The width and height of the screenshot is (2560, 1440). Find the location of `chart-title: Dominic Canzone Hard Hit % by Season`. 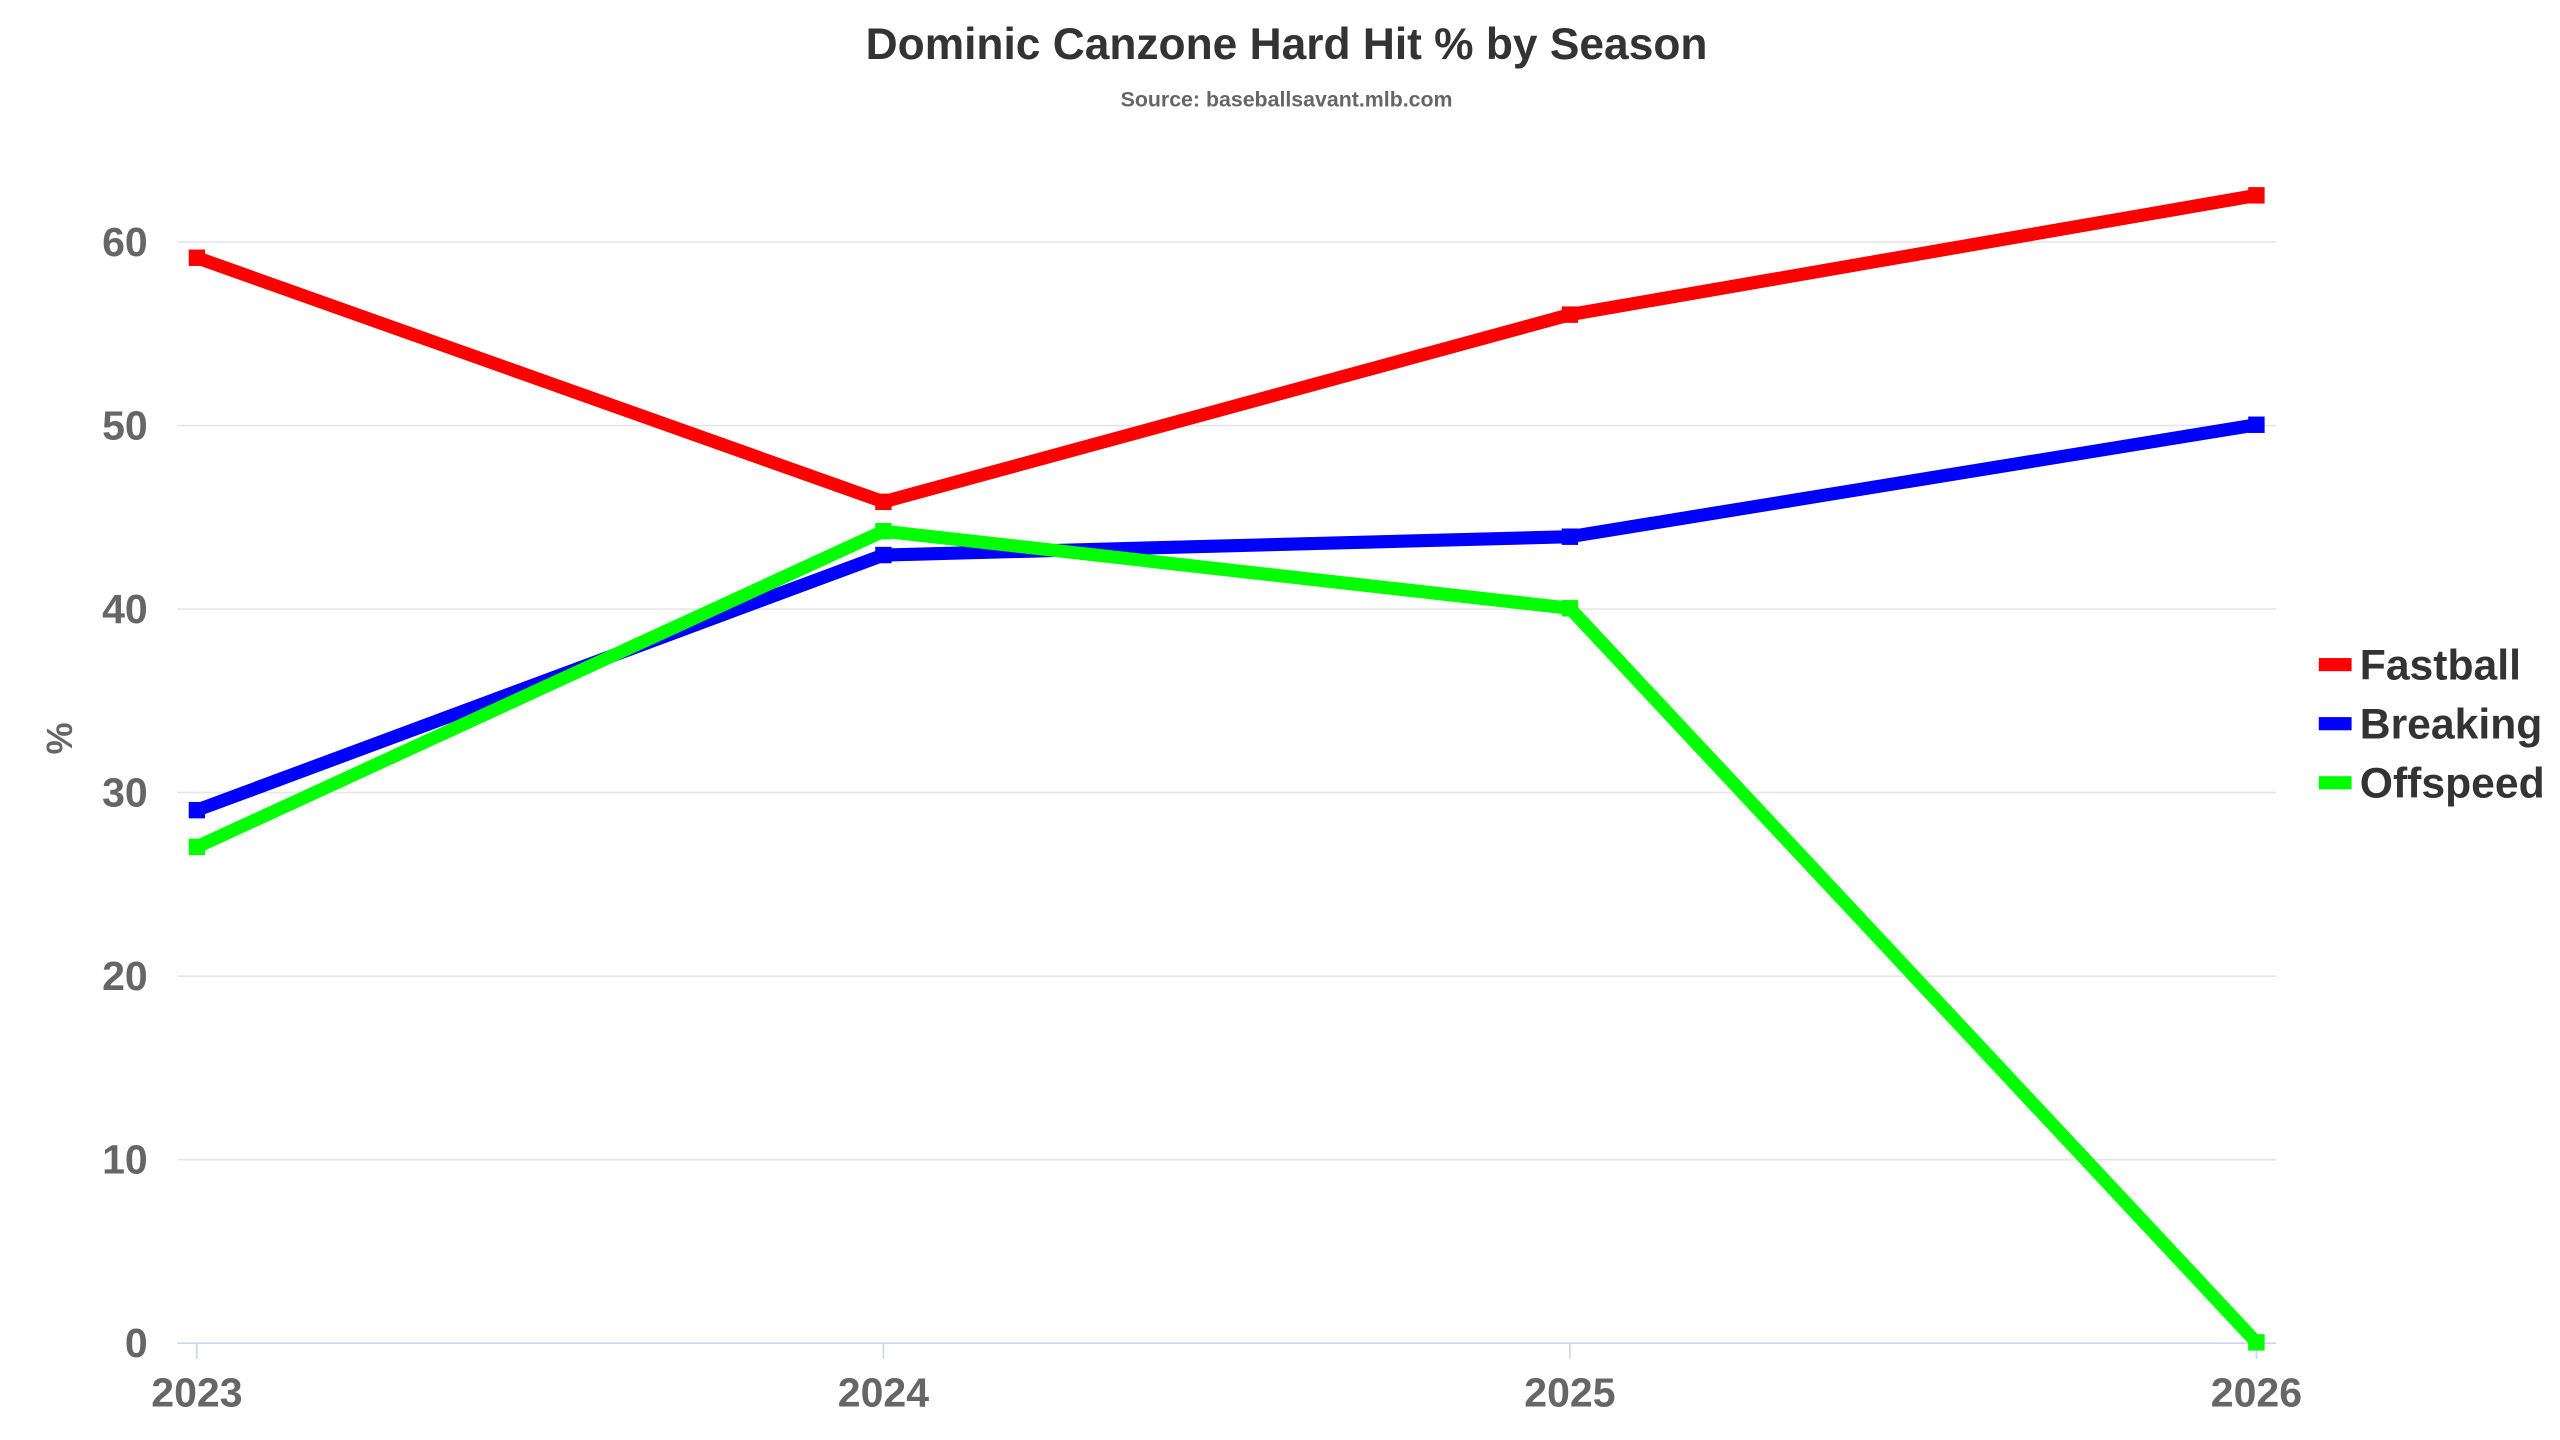

chart-title: Dominic Canzone Hard Hit % by Season is located at coordinates (1287, 44).